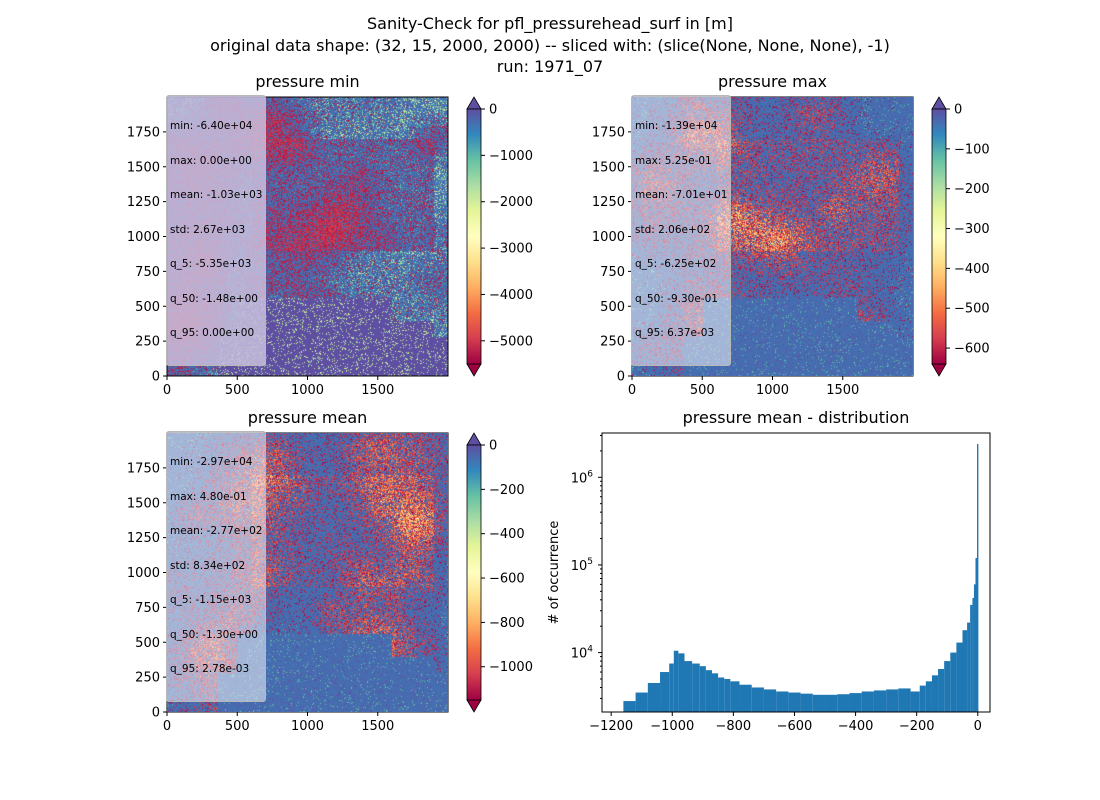 This screenshot has height=800, width=1100. I want to click on stat-line: q_50: -1.48e+00, so click(214, 298).